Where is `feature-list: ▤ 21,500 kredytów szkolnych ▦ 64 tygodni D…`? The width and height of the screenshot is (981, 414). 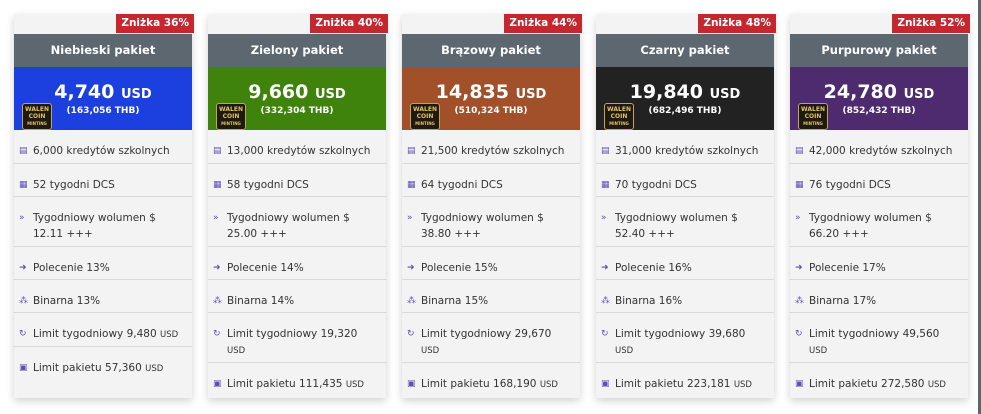 feature-list: ▤ 21,500 kredytów szkolnych ▦ 64 tygodni D… is located at coordinates (491, 263).